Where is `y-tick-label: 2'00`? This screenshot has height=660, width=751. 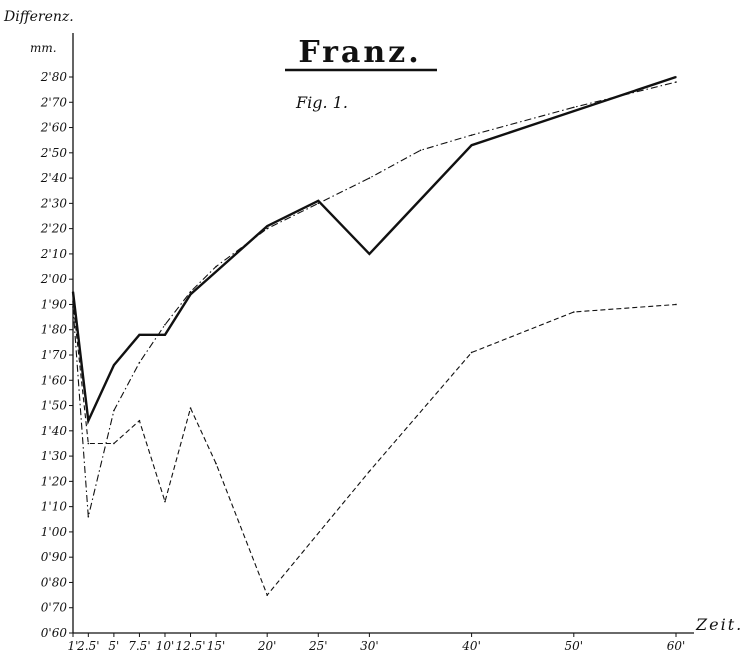
y-tick-label: 2'00 is located at coordinates (54, 279).